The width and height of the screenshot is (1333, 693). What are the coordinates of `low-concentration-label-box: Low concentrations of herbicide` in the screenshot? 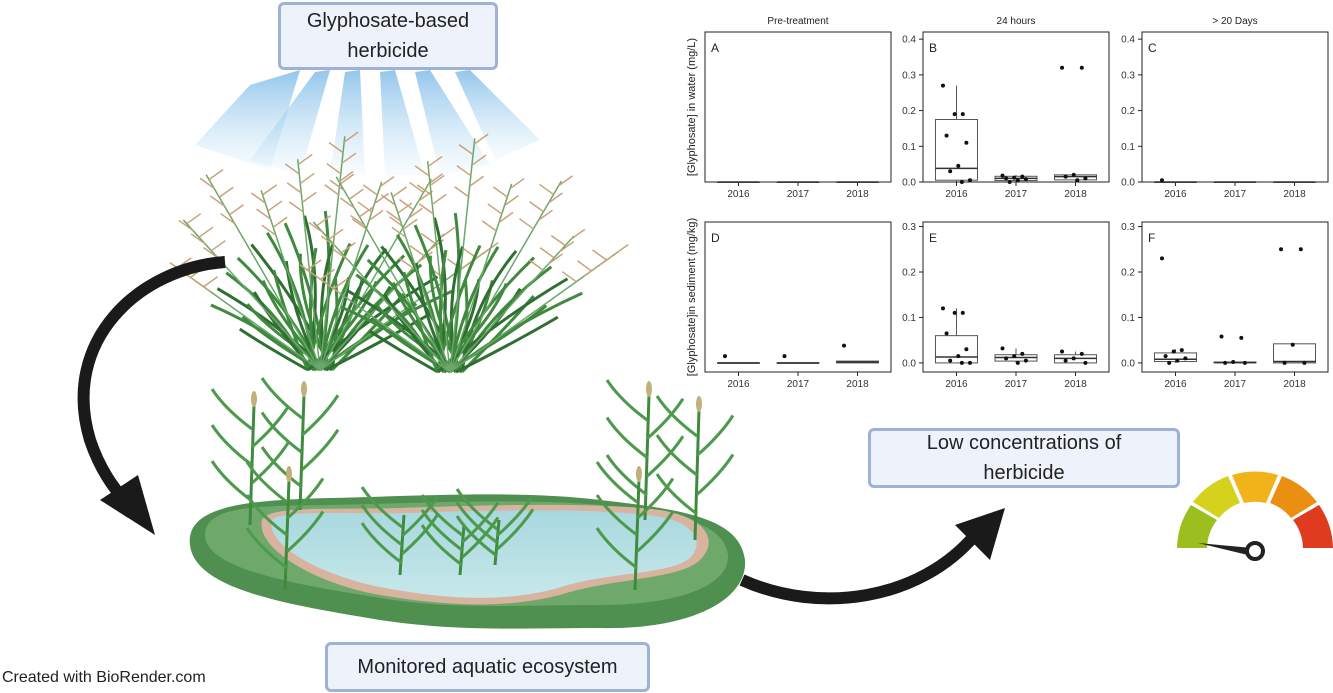 It's located at (1024, 458).